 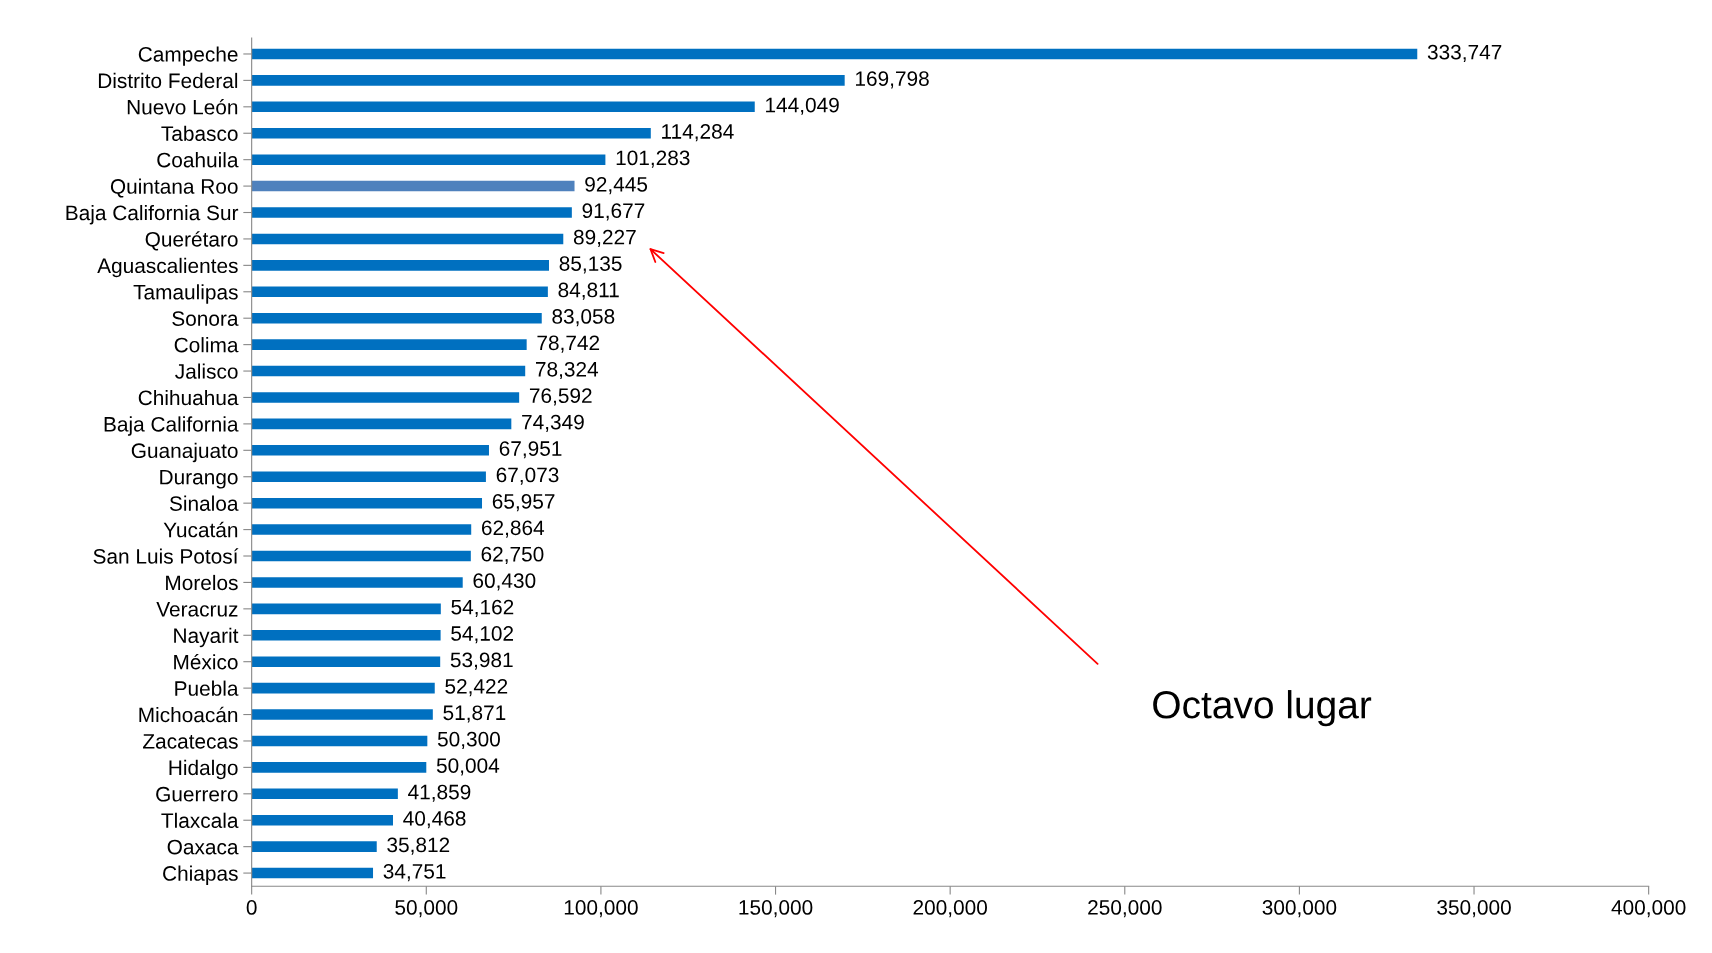 What do you see at coordinates (512, 555) in the screenshot?
I see `data-label: 62,750` at bounding box center [512, 555].